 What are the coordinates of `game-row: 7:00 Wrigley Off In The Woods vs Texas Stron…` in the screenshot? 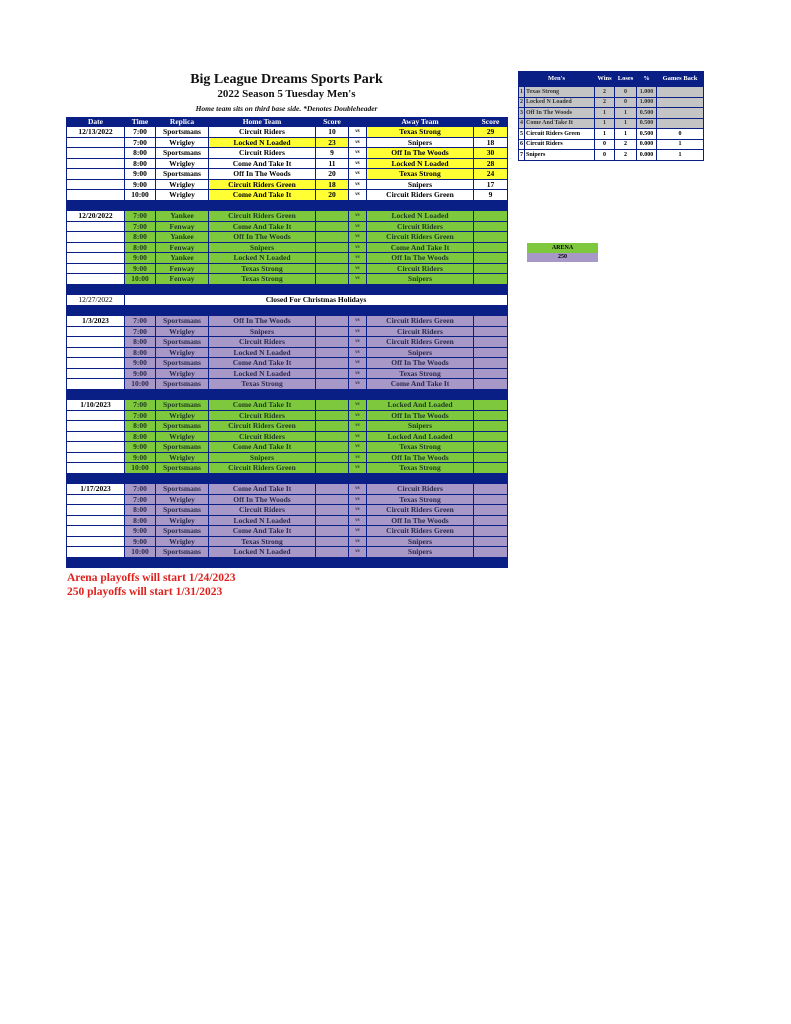 It's located at (287, 499).